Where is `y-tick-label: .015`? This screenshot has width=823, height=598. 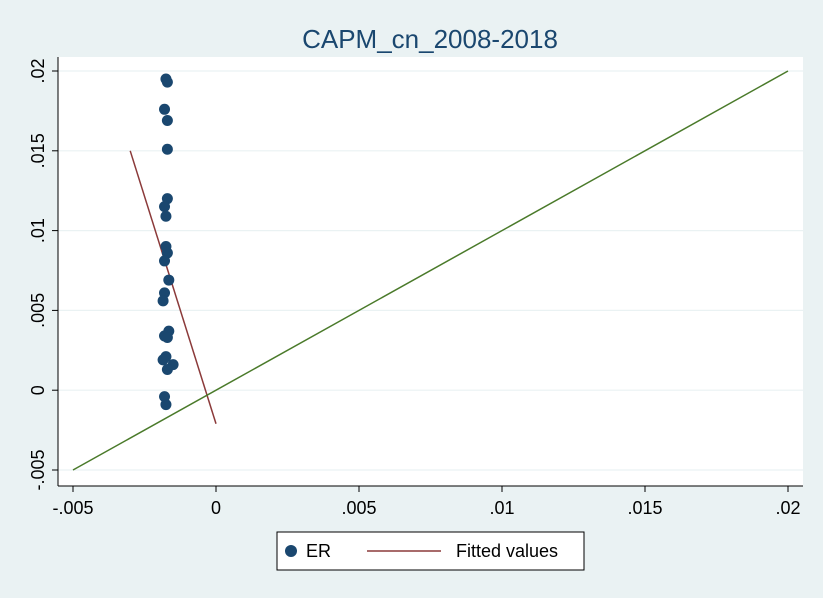
y-tick-label: .015 is located at coordinates (38, 150).